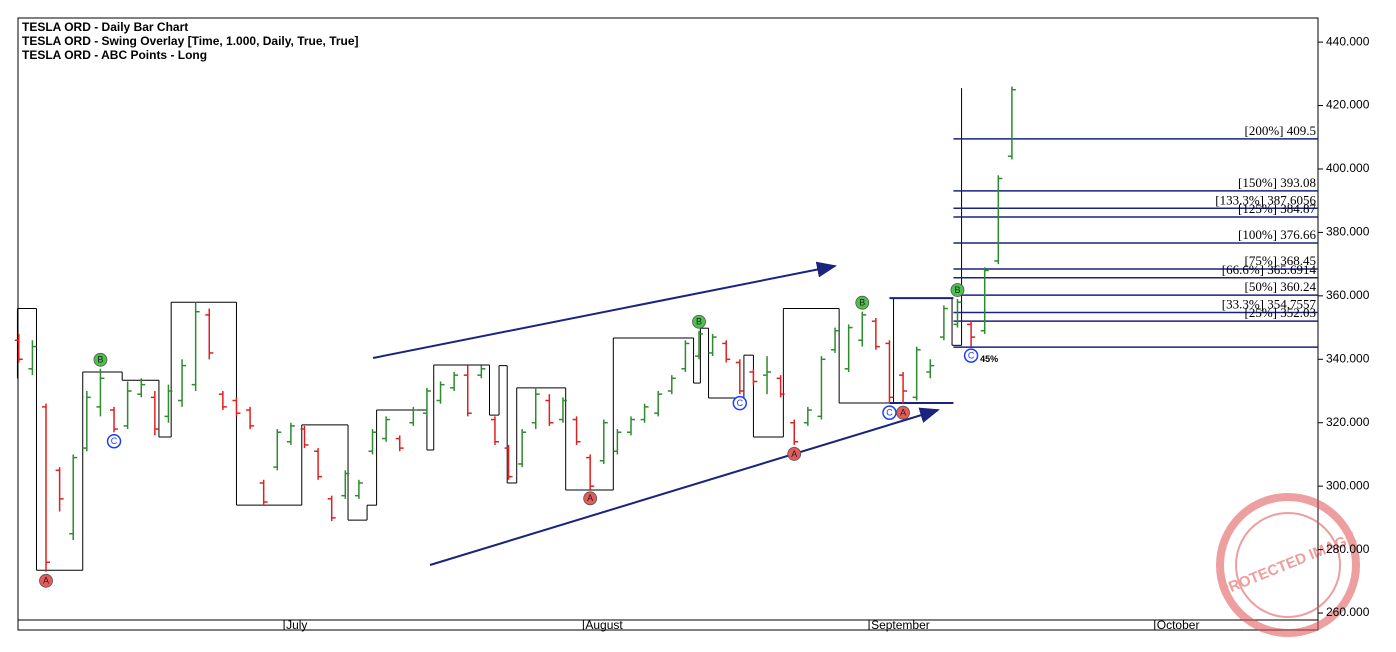 Image resolution: width=1396 pixels, height=652 pixels. I want to click on x-tick-label: August, so click(604, 625).